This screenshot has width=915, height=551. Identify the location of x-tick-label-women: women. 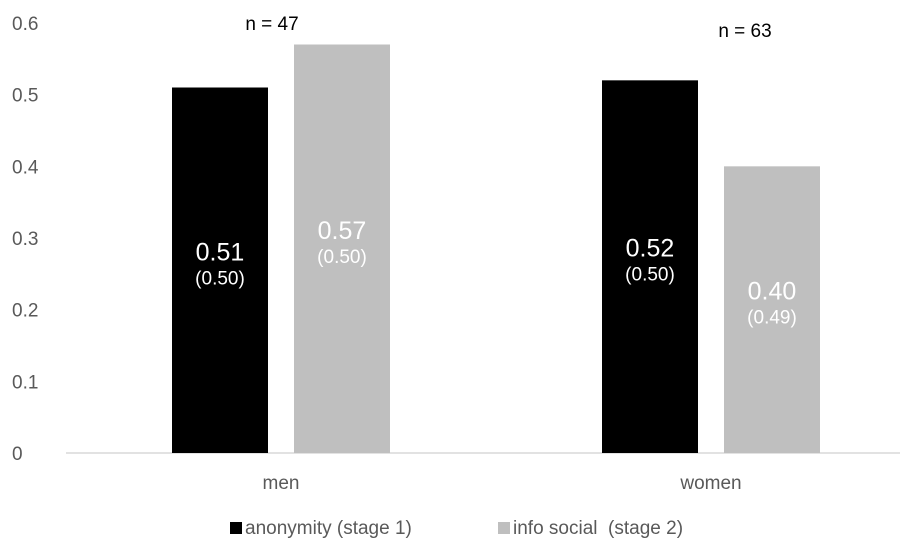
(710, 483).